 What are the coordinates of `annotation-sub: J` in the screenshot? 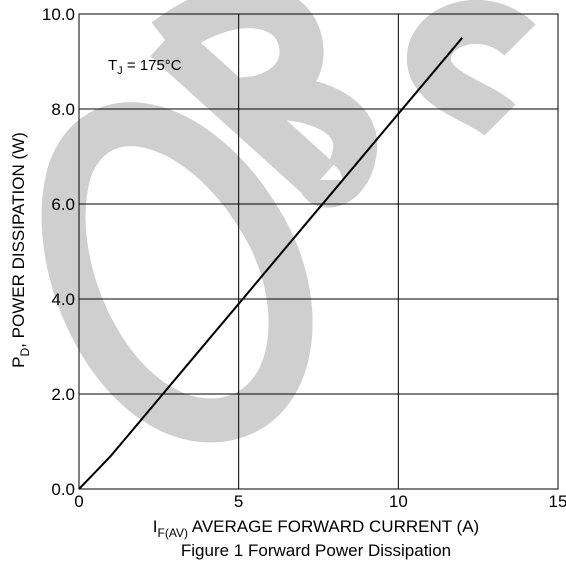 It's located at (120, 71).